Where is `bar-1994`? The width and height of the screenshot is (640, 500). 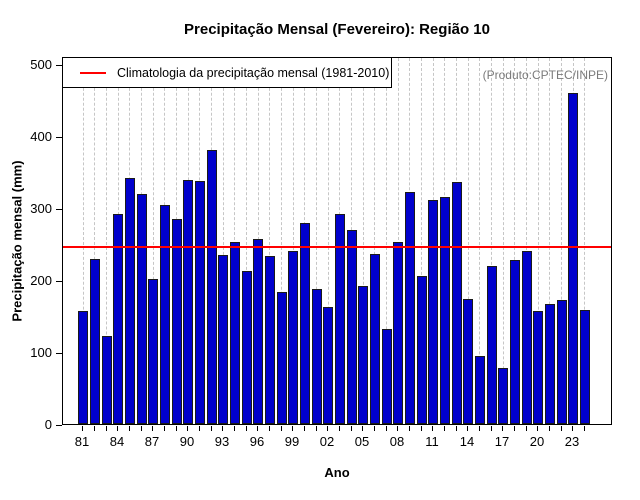 bar-1994 is located at coordinates (234, 333).